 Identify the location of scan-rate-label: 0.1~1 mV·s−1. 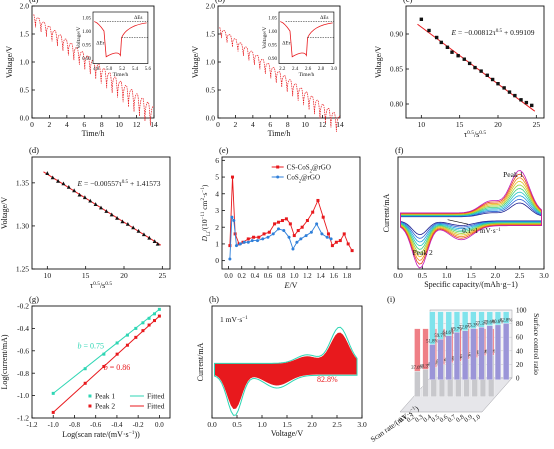
(481, 231).